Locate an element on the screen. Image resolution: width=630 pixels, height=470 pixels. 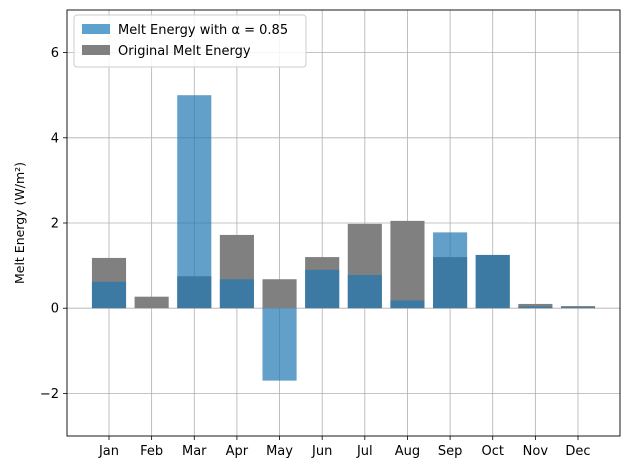
x-tick-label-feb: Feb is located at coordinates (151, 451).